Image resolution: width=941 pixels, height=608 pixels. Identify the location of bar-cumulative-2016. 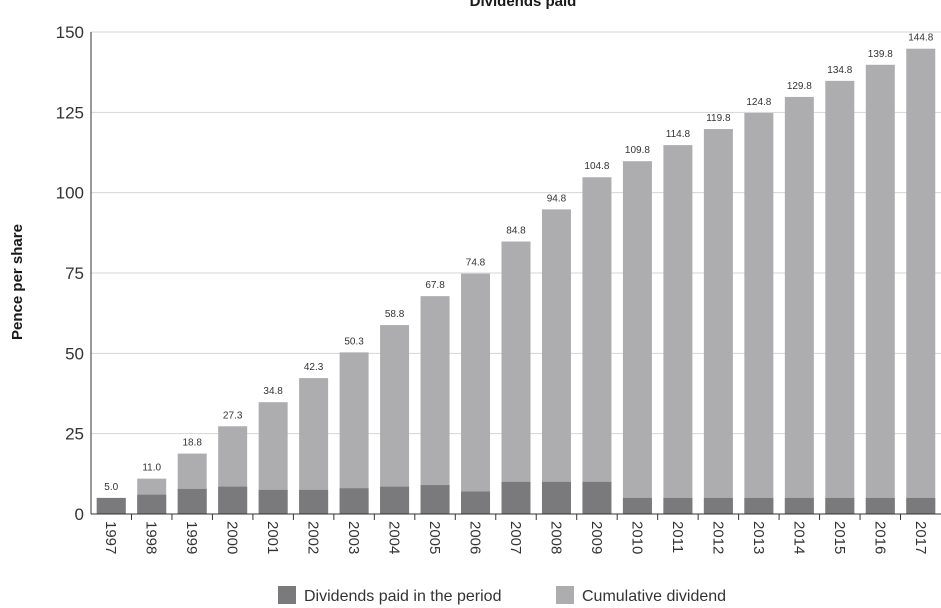
(880, 289).